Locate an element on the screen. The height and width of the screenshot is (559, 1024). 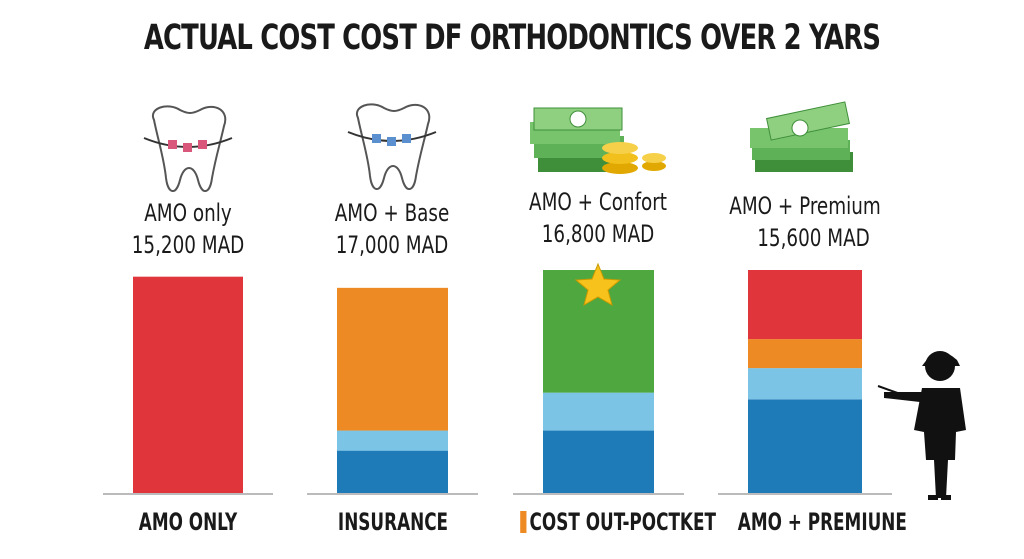
plan-price: 15,600 MAD is located at coordinates (813, 238).